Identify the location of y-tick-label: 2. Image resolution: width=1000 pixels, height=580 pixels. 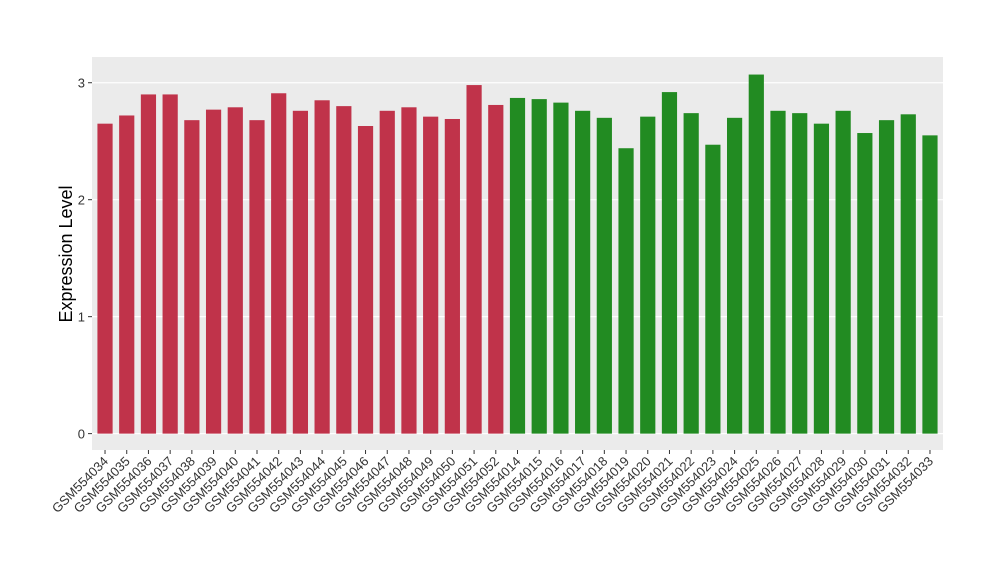
(81, 200).